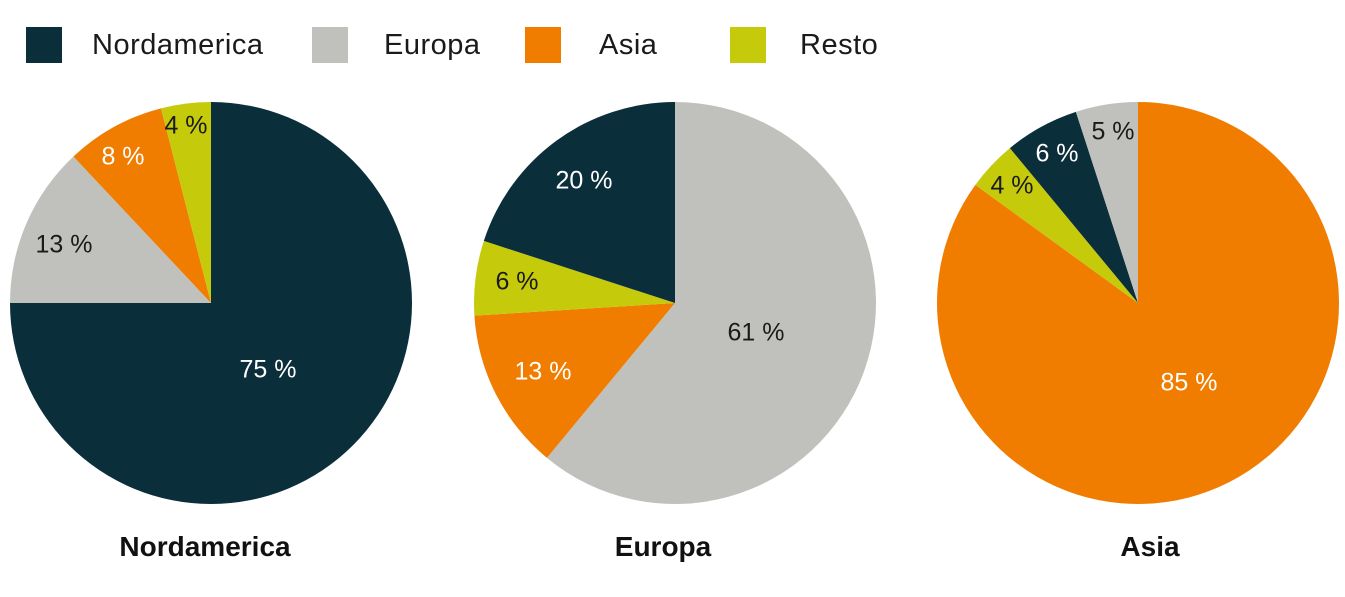  What do you see at coordinates (178, 44) in the screenshot?
I see `legend-label-nordamerica: Nordamerica` at bounding box center [178, 44].